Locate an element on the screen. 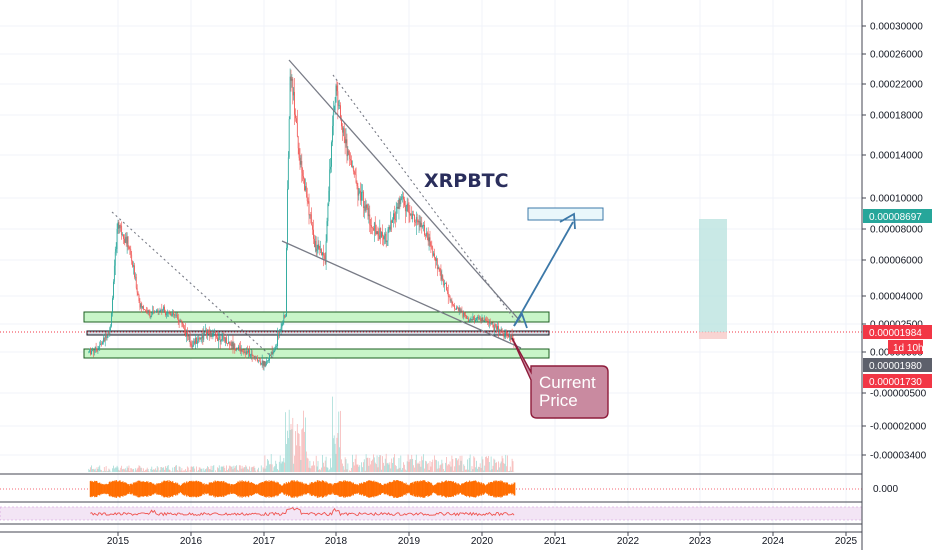  dotted-trendline-2018 is located at coordinates (424, 197).